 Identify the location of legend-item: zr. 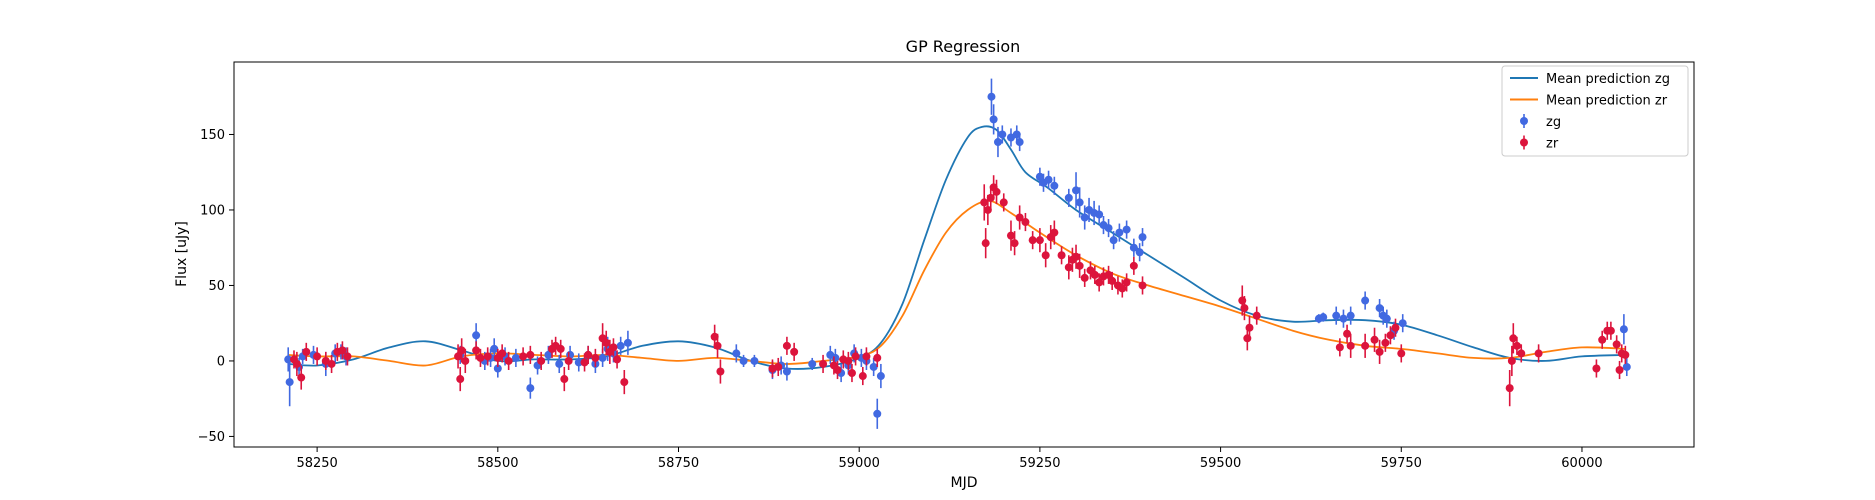
(1539, 143).